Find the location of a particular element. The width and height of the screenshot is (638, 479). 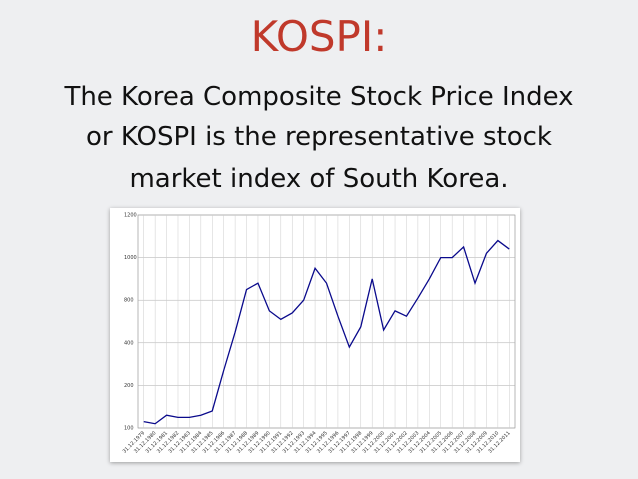

y-tick-label: 1000 is located at coordinates (130, 258).